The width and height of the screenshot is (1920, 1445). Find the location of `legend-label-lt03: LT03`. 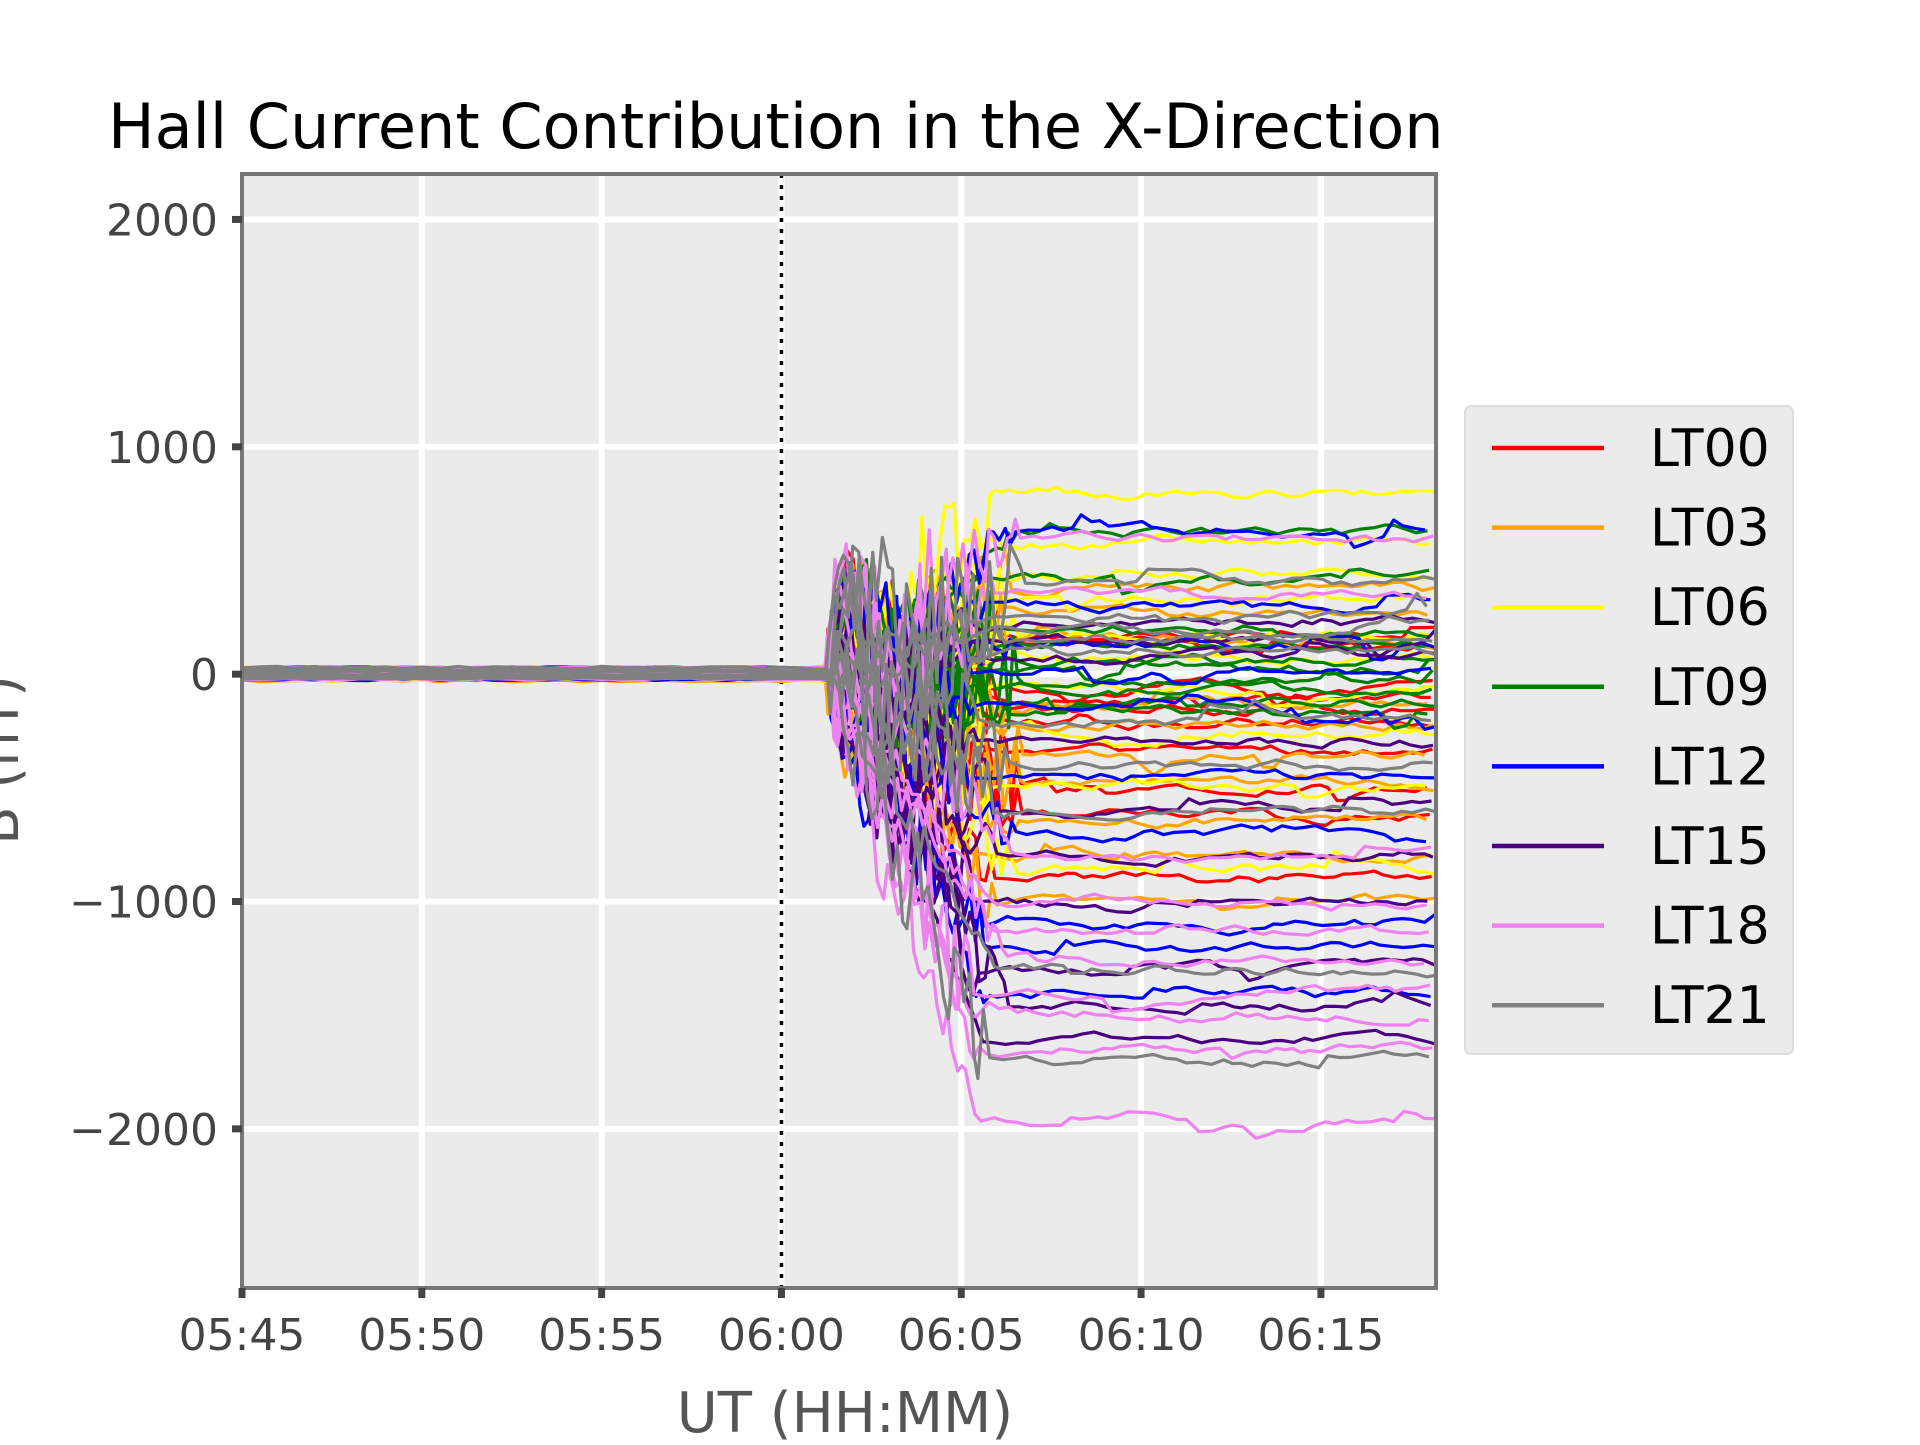

legend-label-lt03: LT03 is located at coordinates (1710, 529).